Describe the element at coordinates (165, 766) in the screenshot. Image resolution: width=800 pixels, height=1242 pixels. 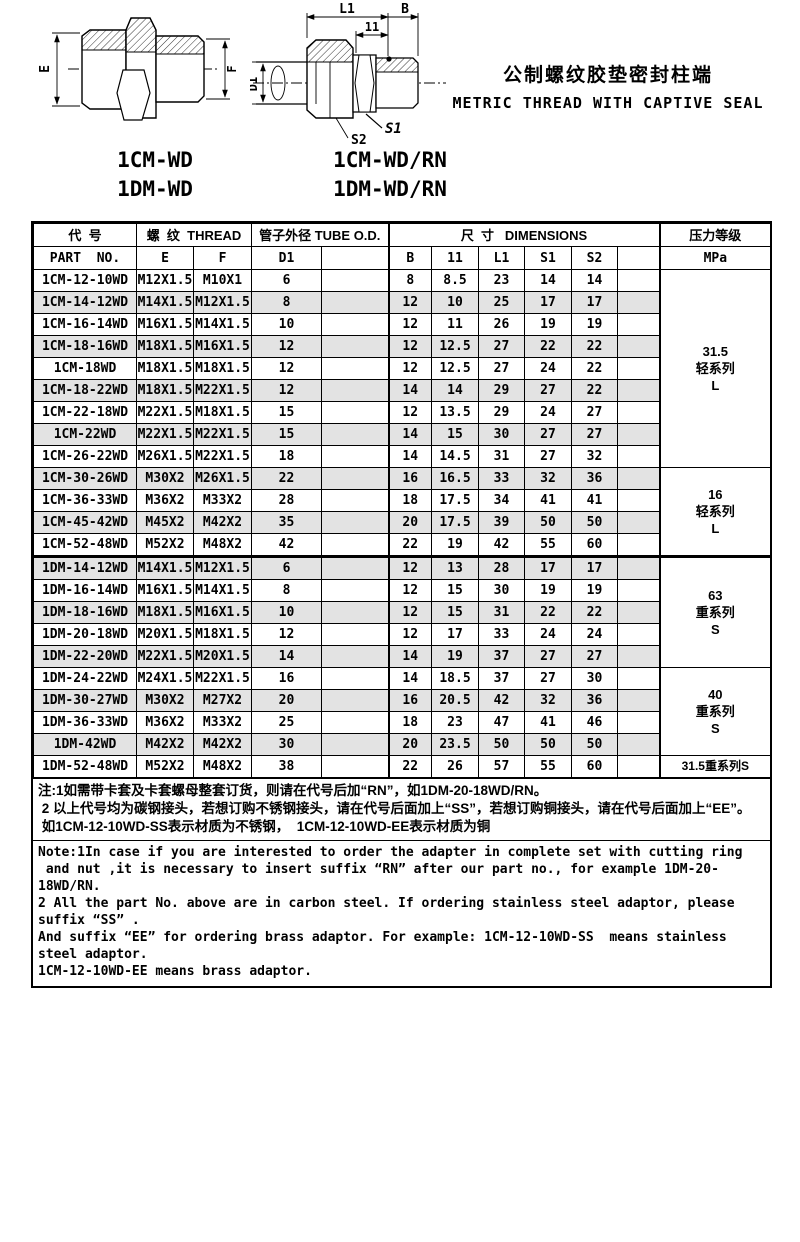
I see `cell-e: M52X2` at that location.